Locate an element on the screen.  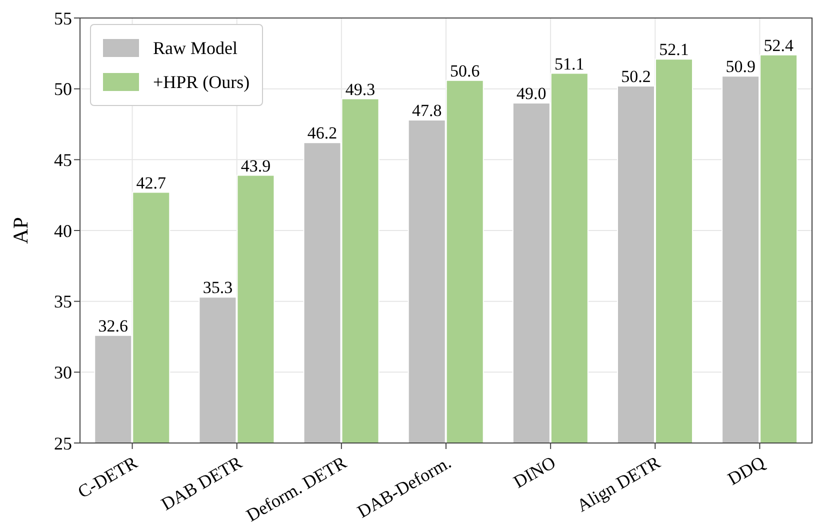
y-tick-label: 40 is located at coordinates (63, 230).